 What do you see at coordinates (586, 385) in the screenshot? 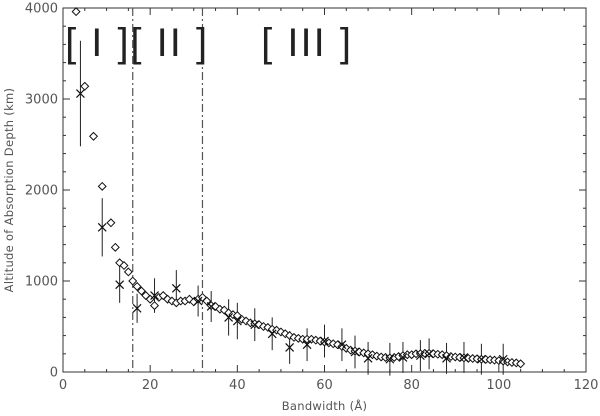
I see `x-tick-label: 120` at bounding box center [586, 385].